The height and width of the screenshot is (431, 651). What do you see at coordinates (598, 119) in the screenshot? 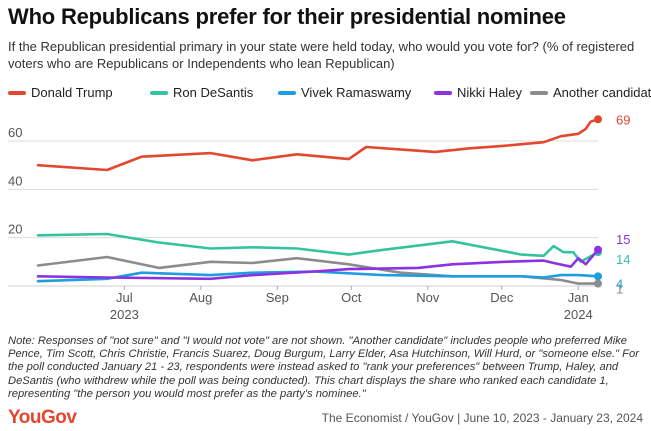
I see `series-endpoint-trump` at bounding box center [598, 119].